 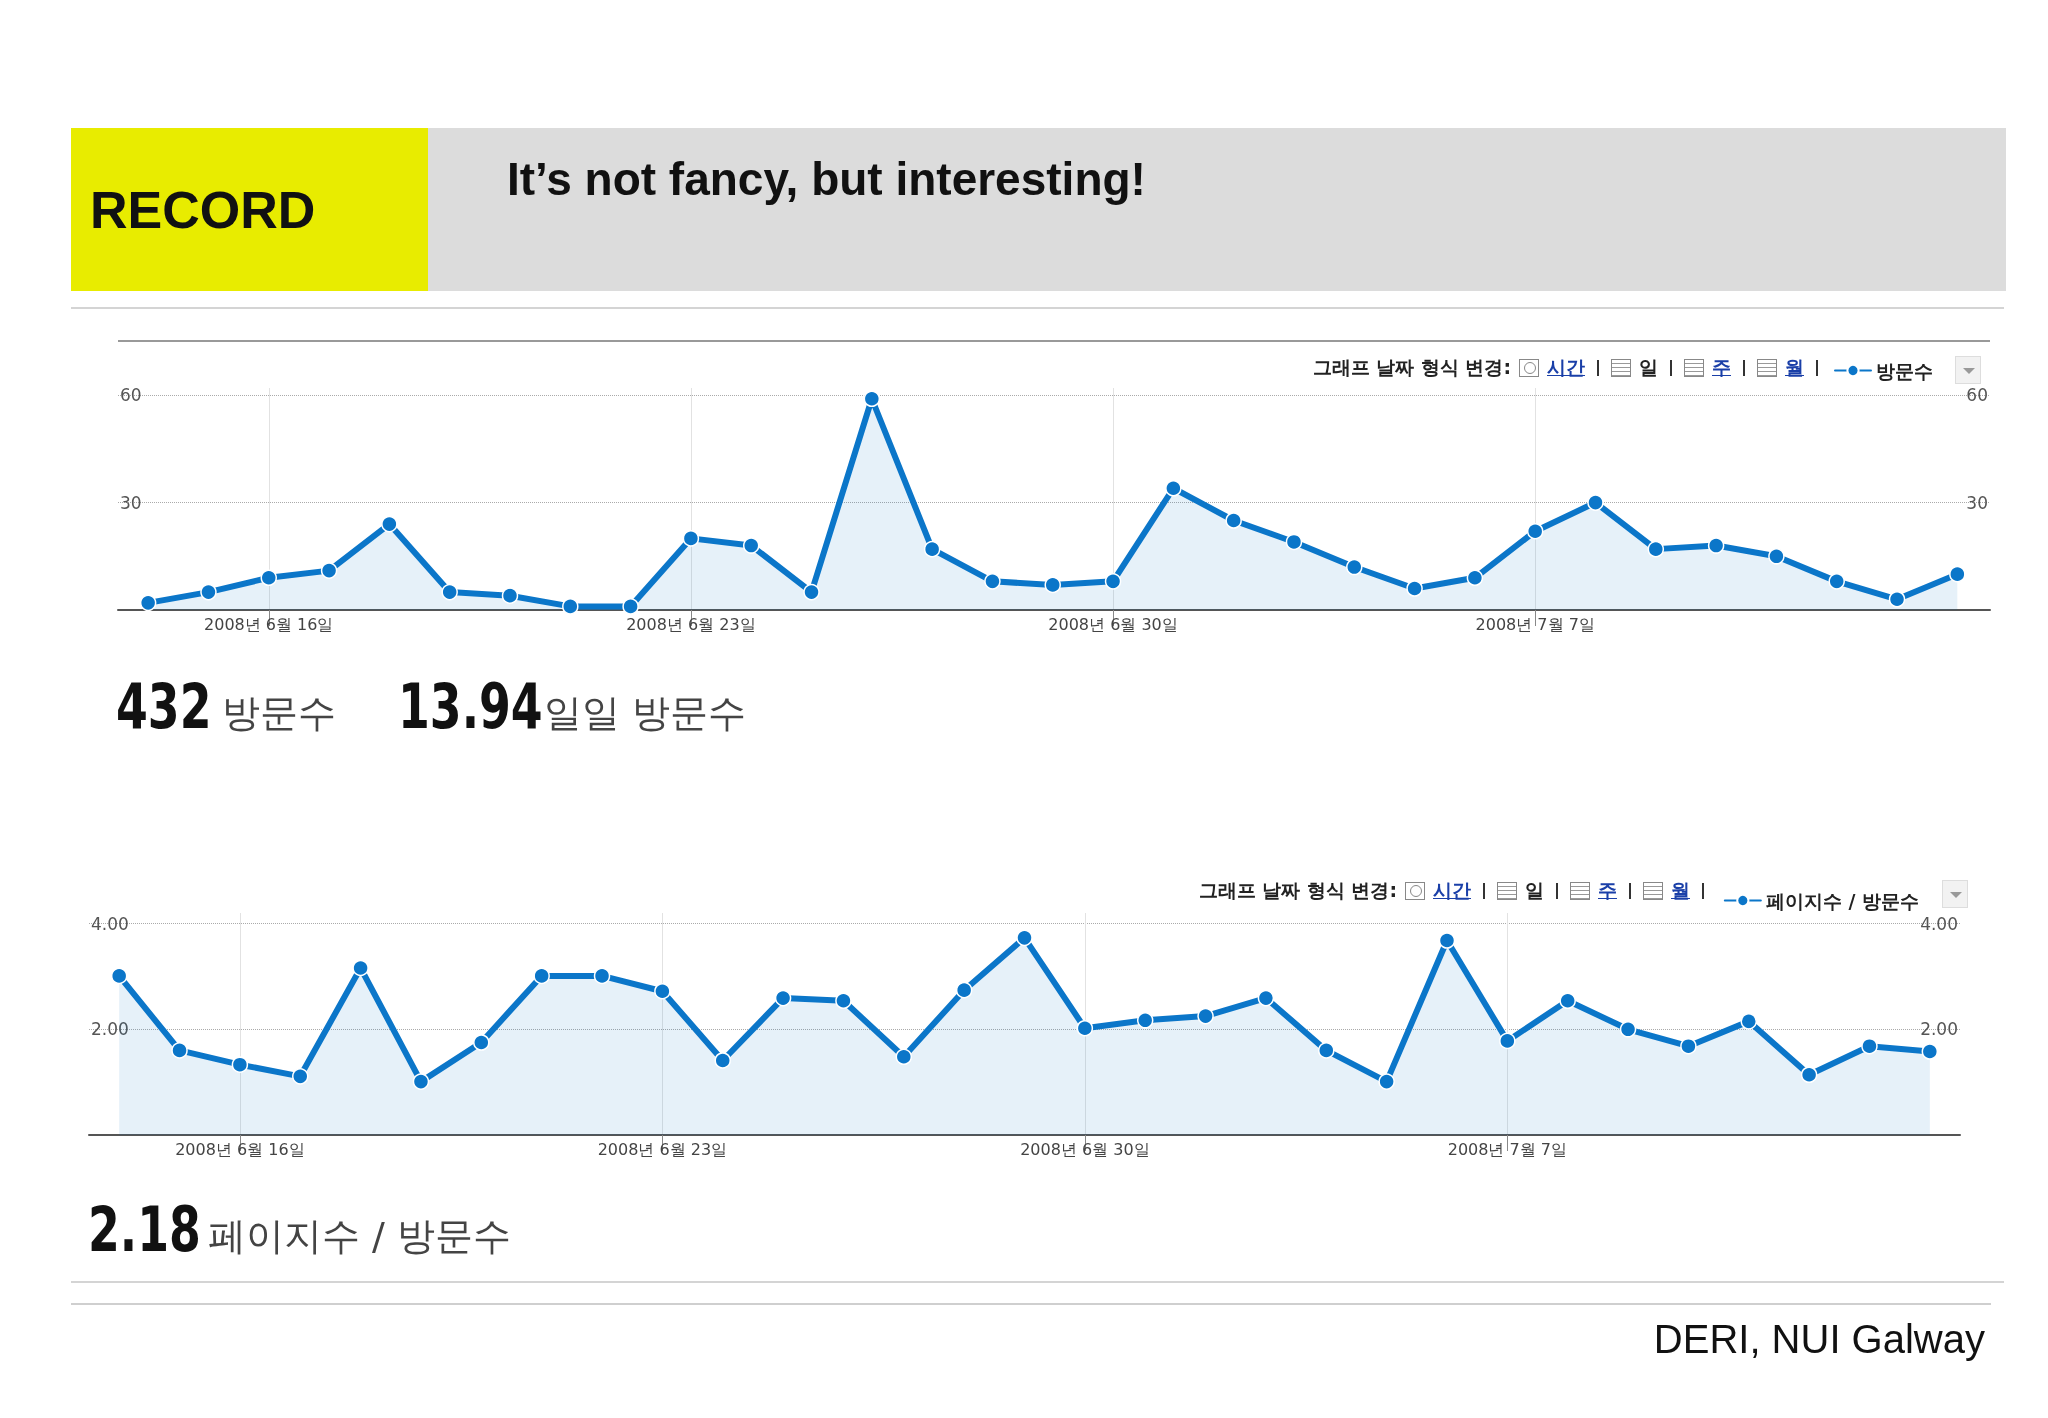 I want to click on text: 일일 방문수, so click(x=645, y=713).